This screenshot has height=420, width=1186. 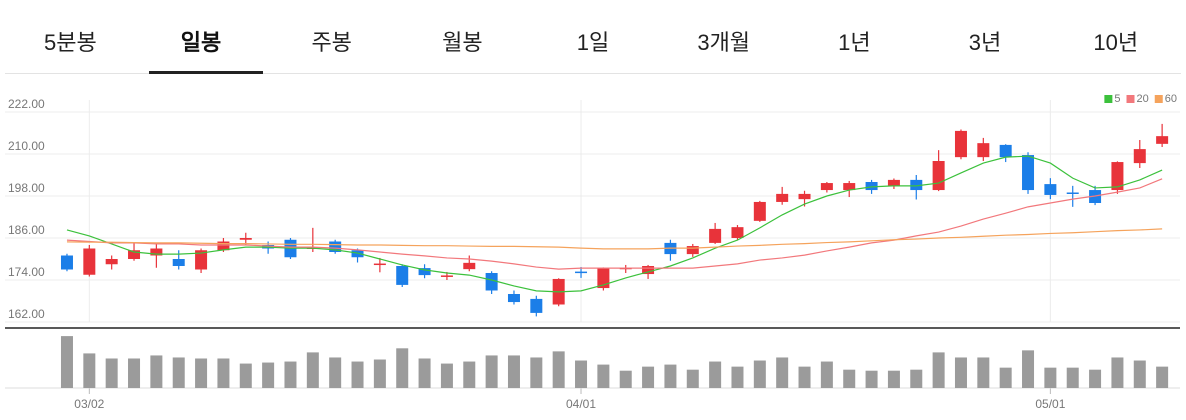 I want to click on x-tick-label: 05/01, so click(x=1050, y=404).